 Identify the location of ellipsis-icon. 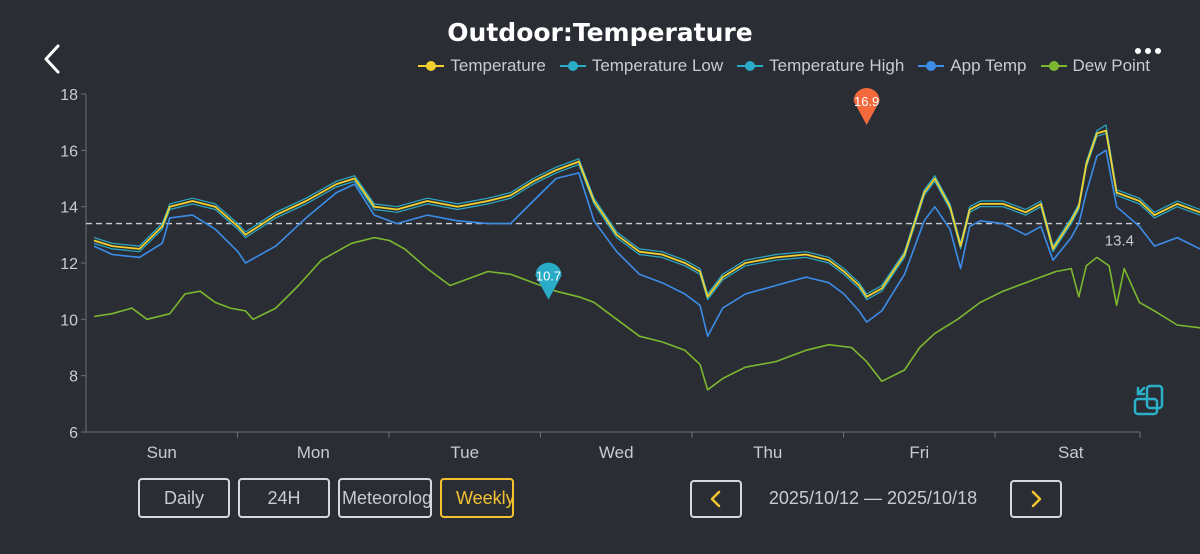
(1148, 51).